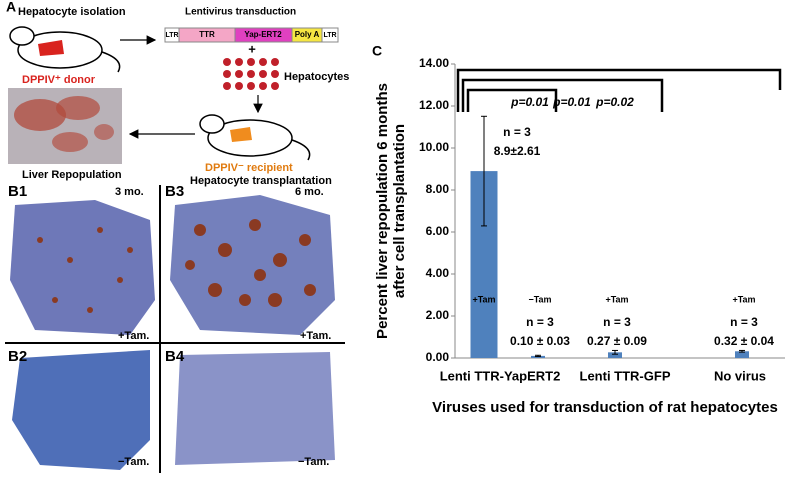  Describe the element at coordinates (240, 12) in the screenshot. I see `step-label: Lentivirus transduction` at that location.